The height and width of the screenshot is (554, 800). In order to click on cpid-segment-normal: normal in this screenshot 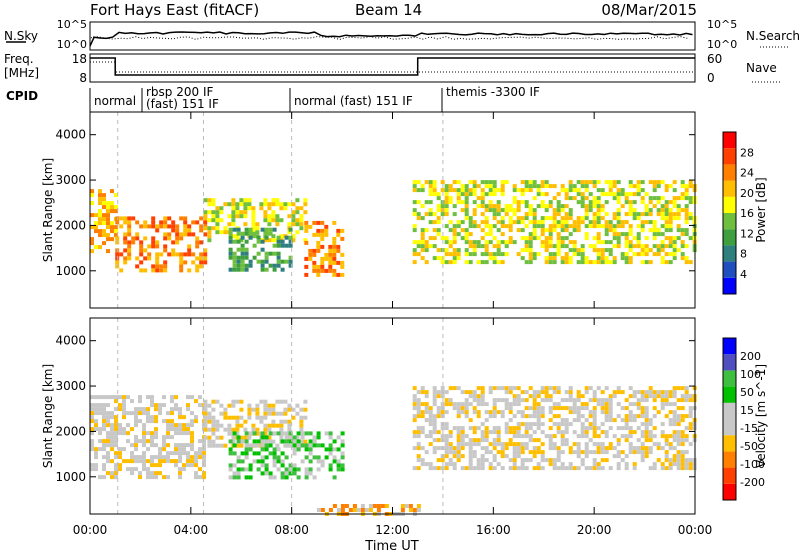, I will do `click(115, 101)`.